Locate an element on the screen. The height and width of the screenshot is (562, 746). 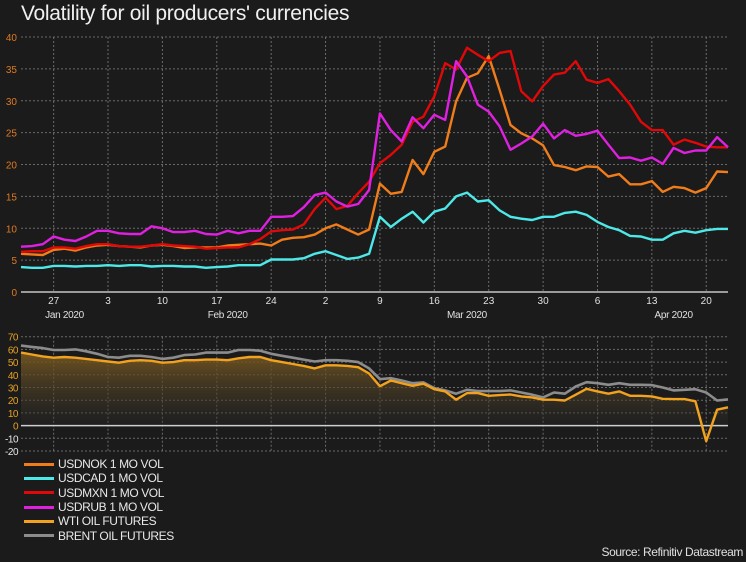
legend-label: USDRUB 1 MO VOL is located at coordinates (110, 507).